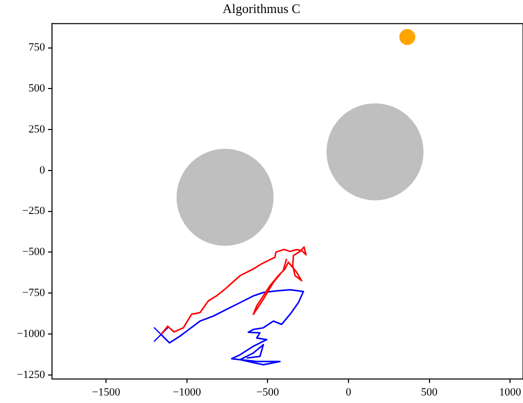  Describe the element at coordinates (37, 88) in the screenshot. I see `y-tick-label: 500` at that location.